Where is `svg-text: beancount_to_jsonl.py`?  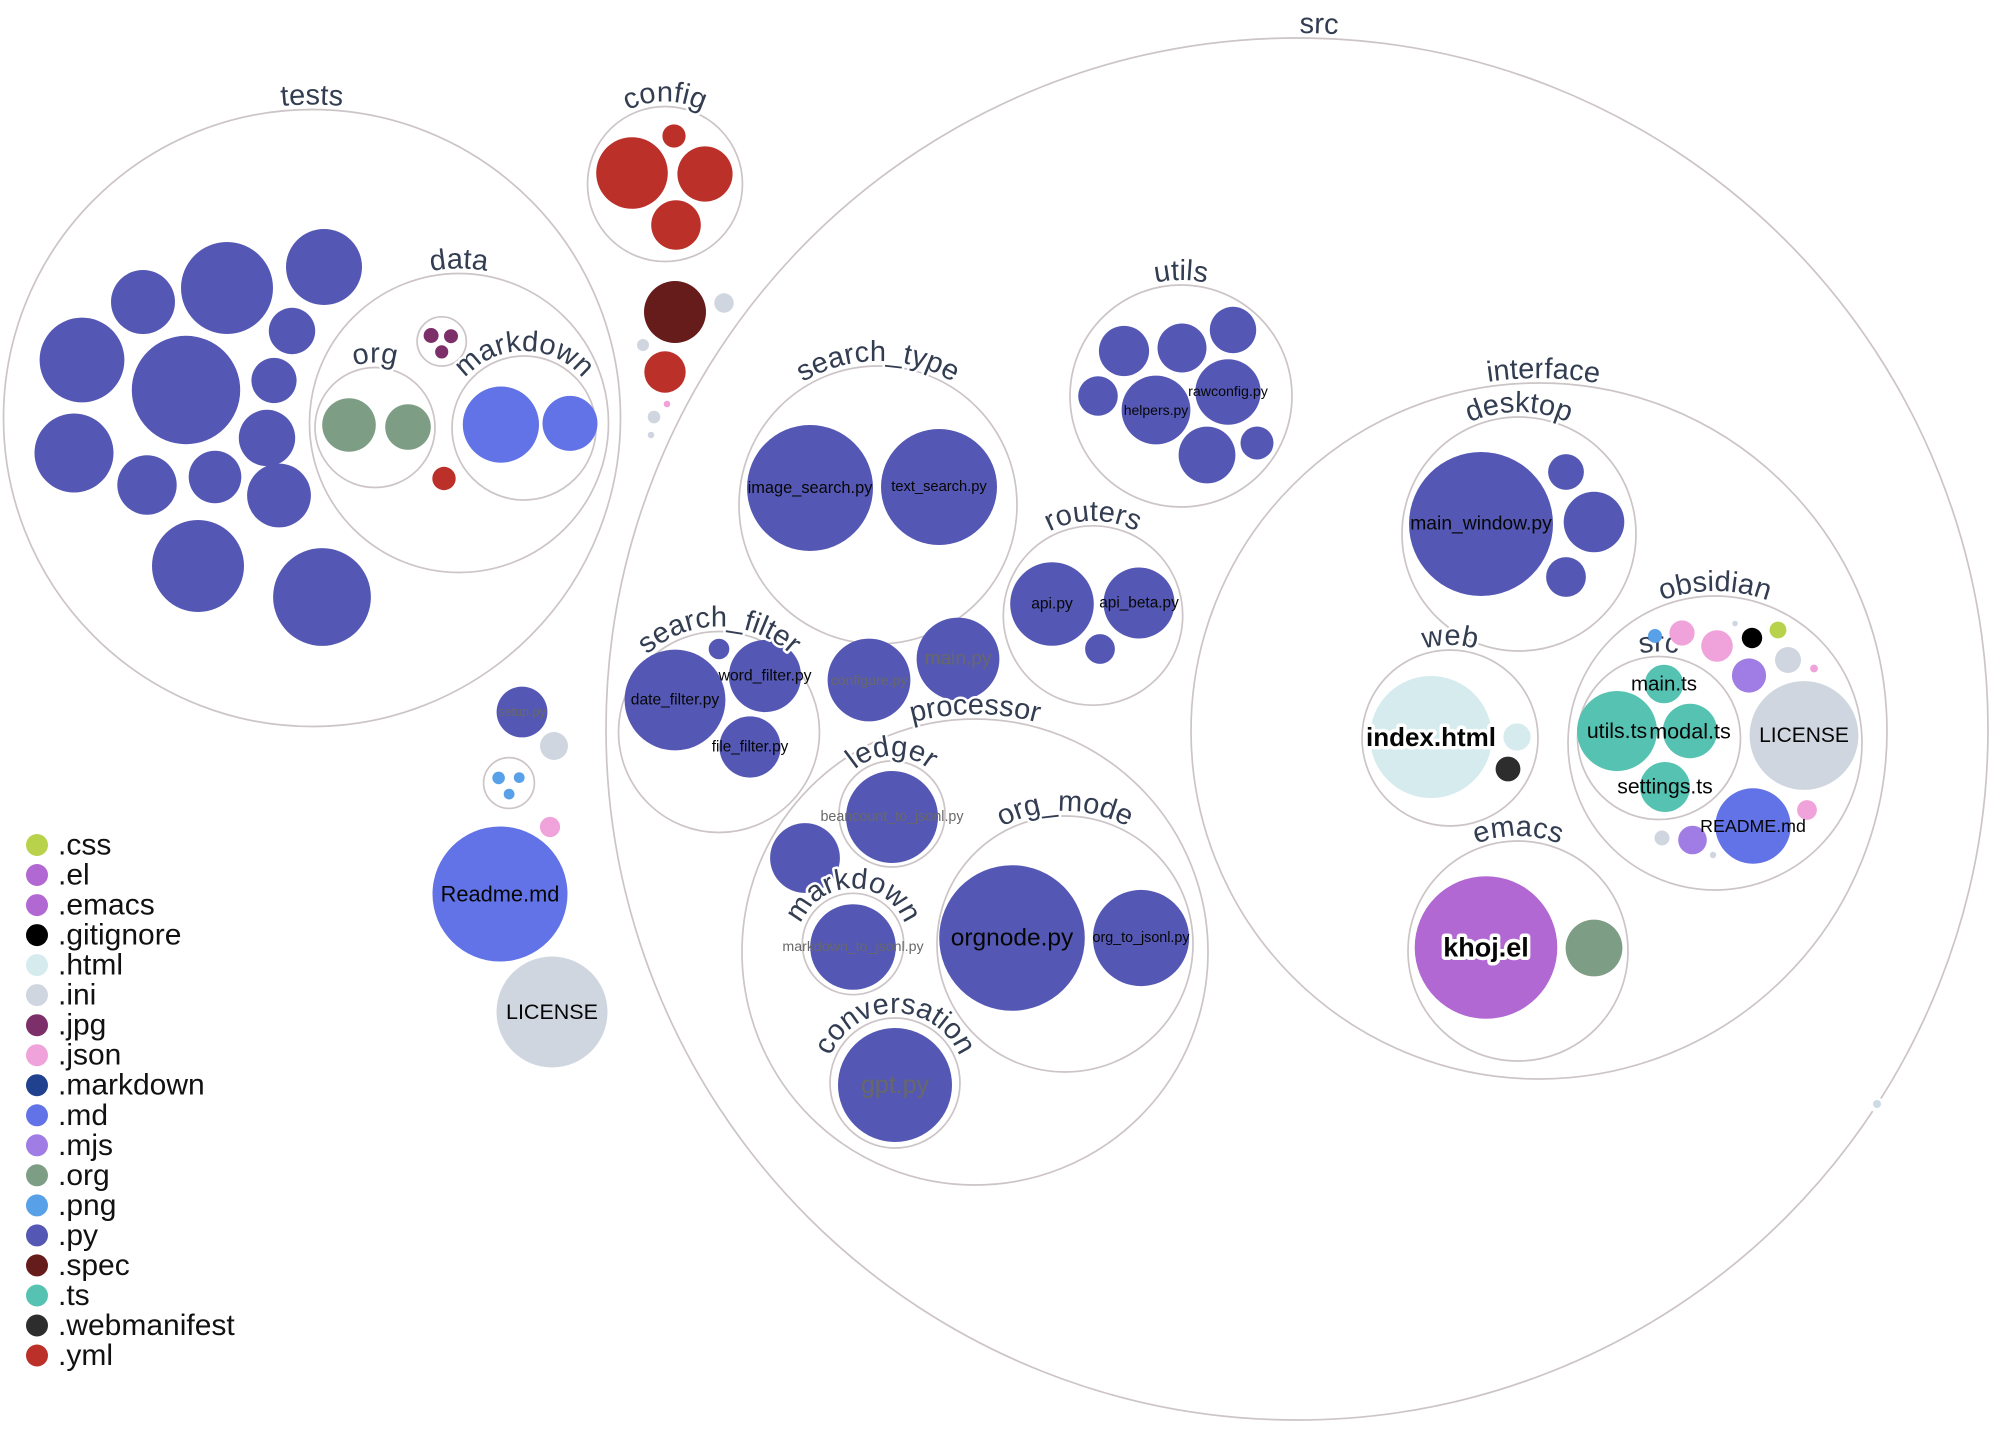 svg-text: beancount_to_jsonl.py is located at coordinates (892, 817).